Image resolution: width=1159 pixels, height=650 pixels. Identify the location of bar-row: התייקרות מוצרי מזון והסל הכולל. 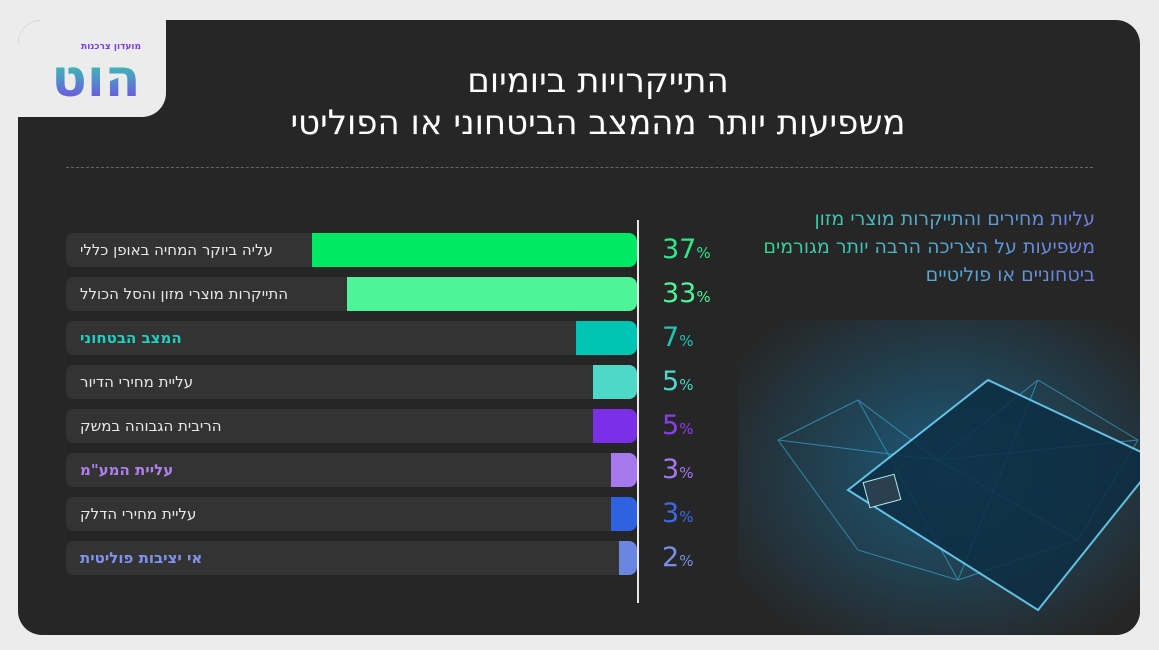
(351, 294).